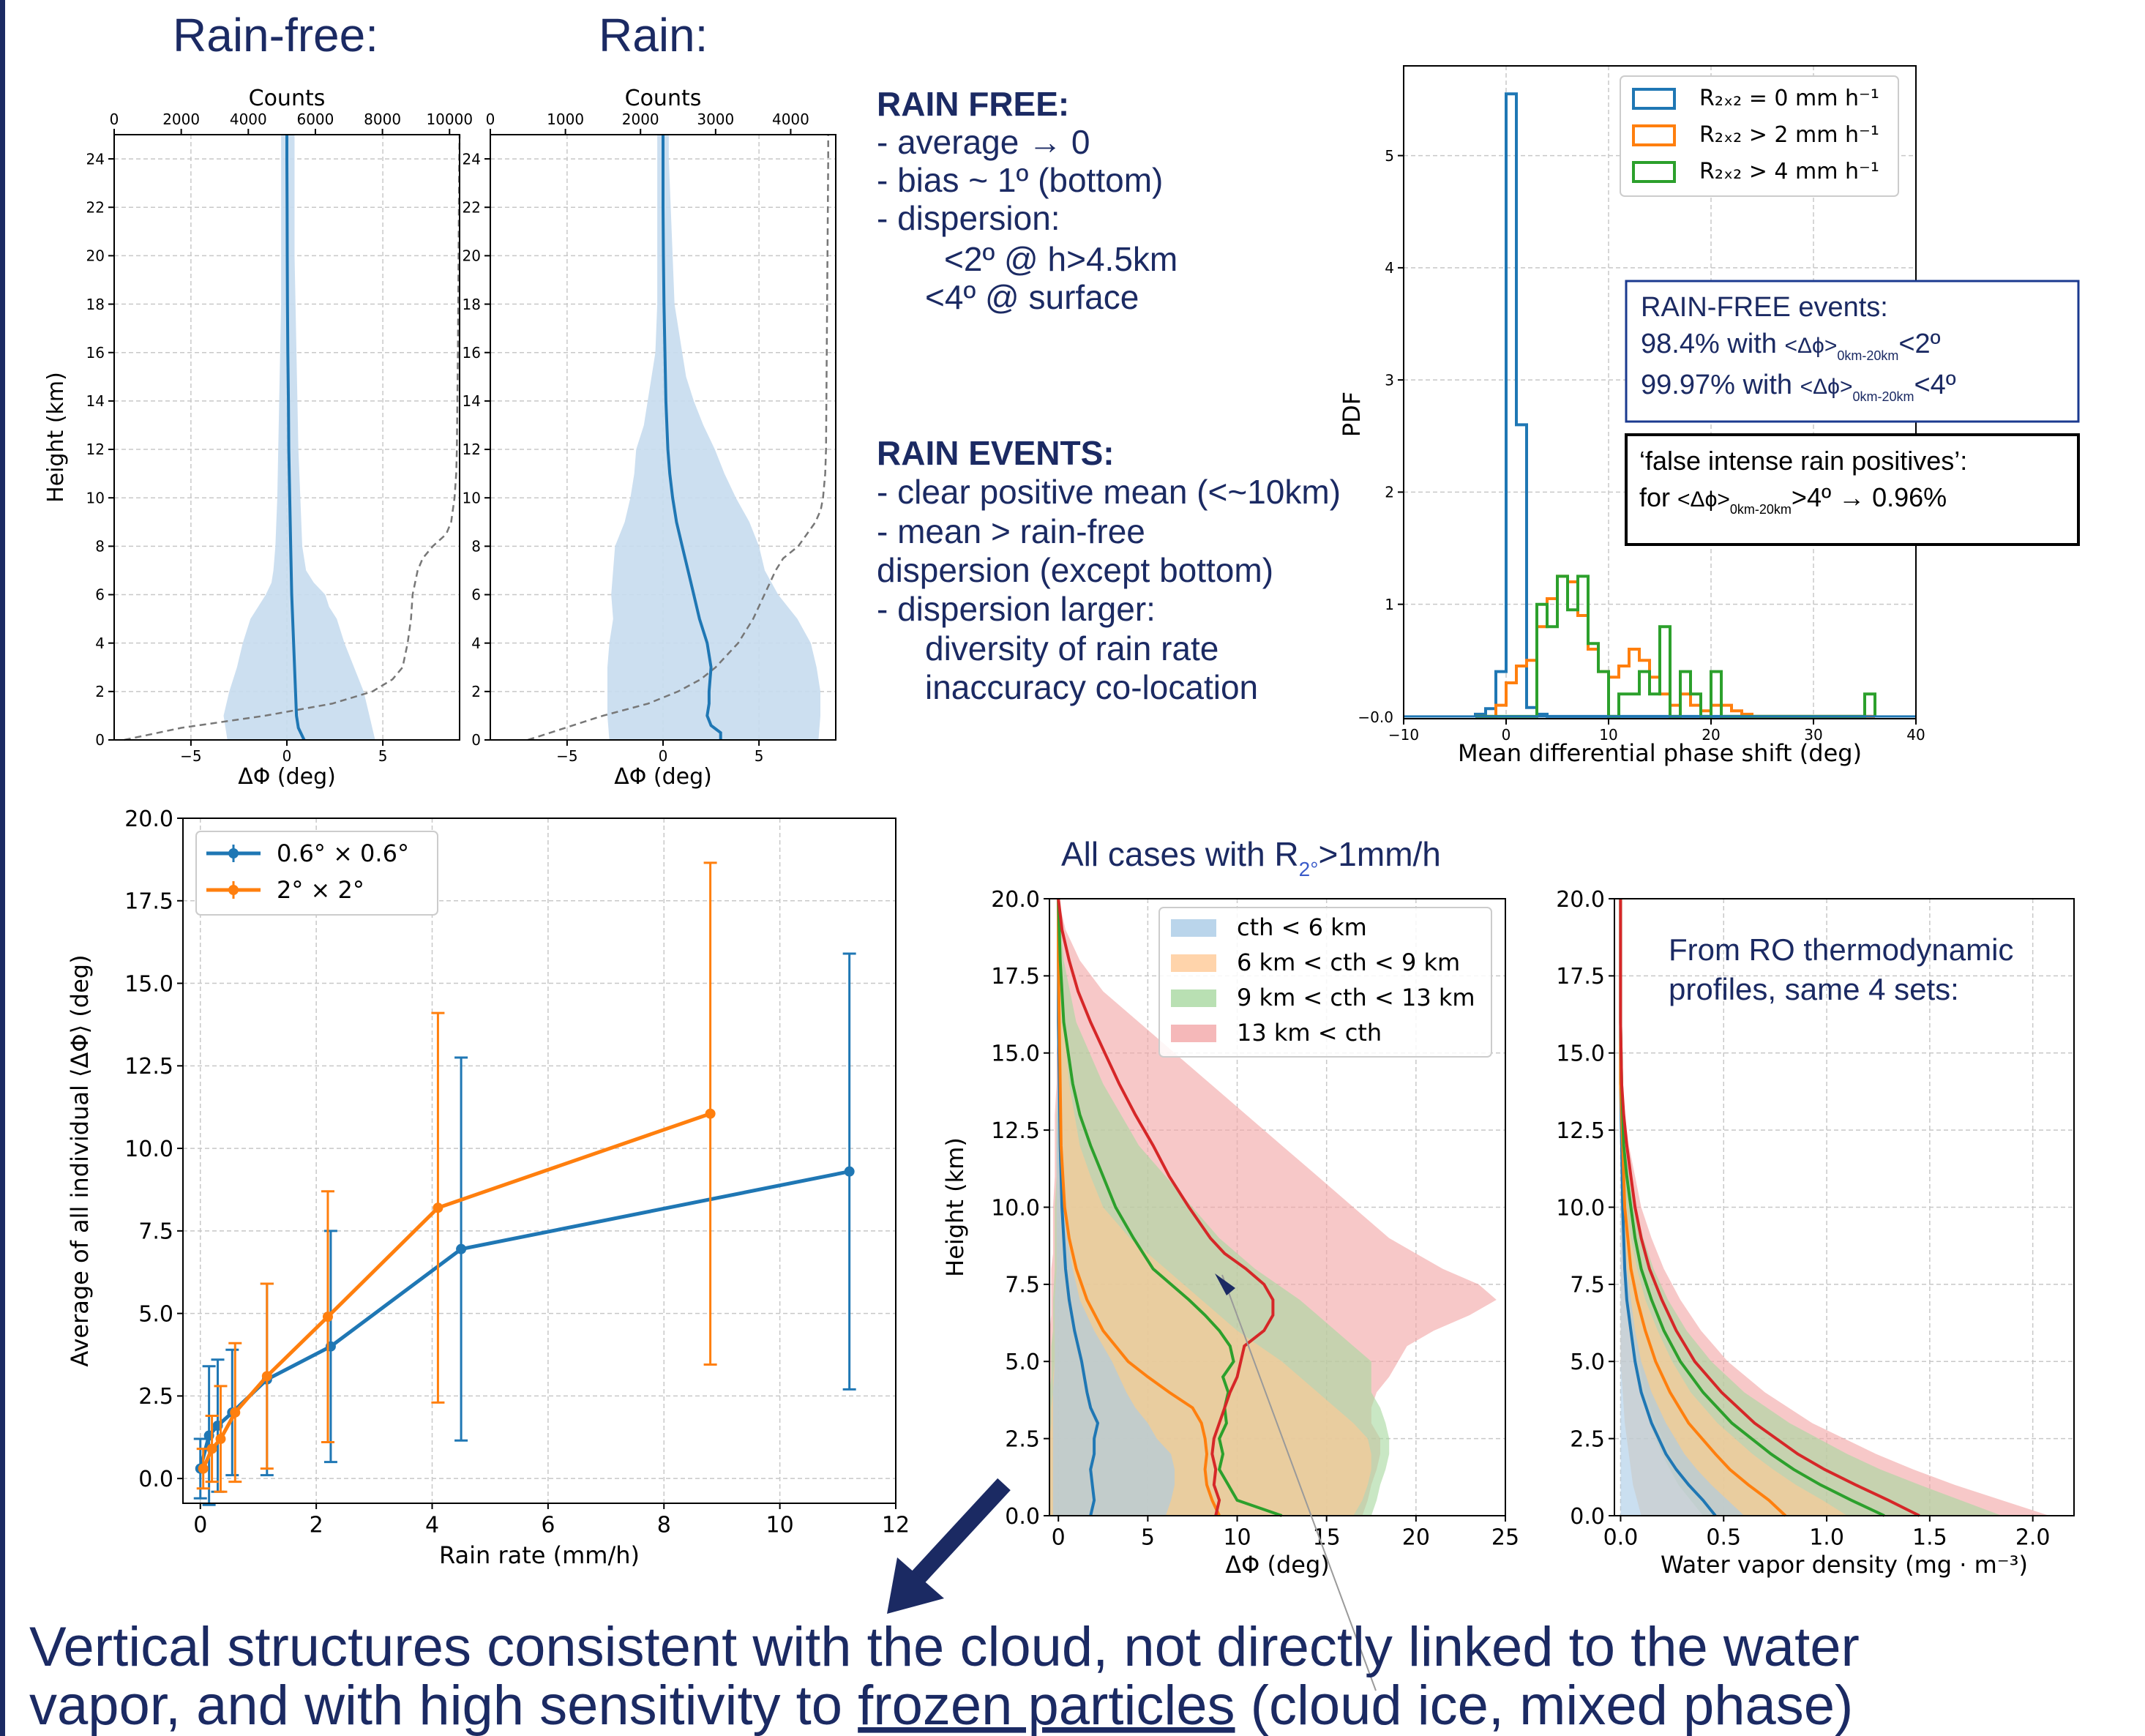 The height and width of the screenshot is (1736, 2145). Describe the element at coordinates (96, 450) in the screenshot. I see `y-tick-label: 12` at that location.